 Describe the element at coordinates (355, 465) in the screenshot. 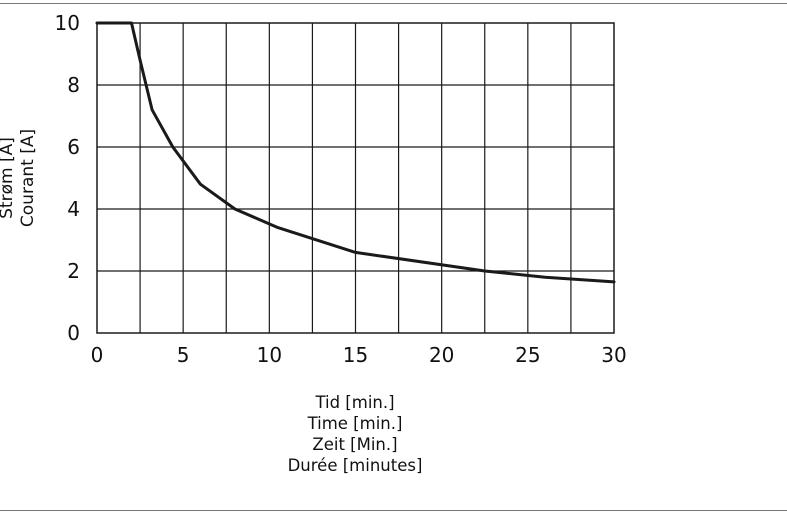

I see `x-axis-title-line: Durée [minutes]` at that location.